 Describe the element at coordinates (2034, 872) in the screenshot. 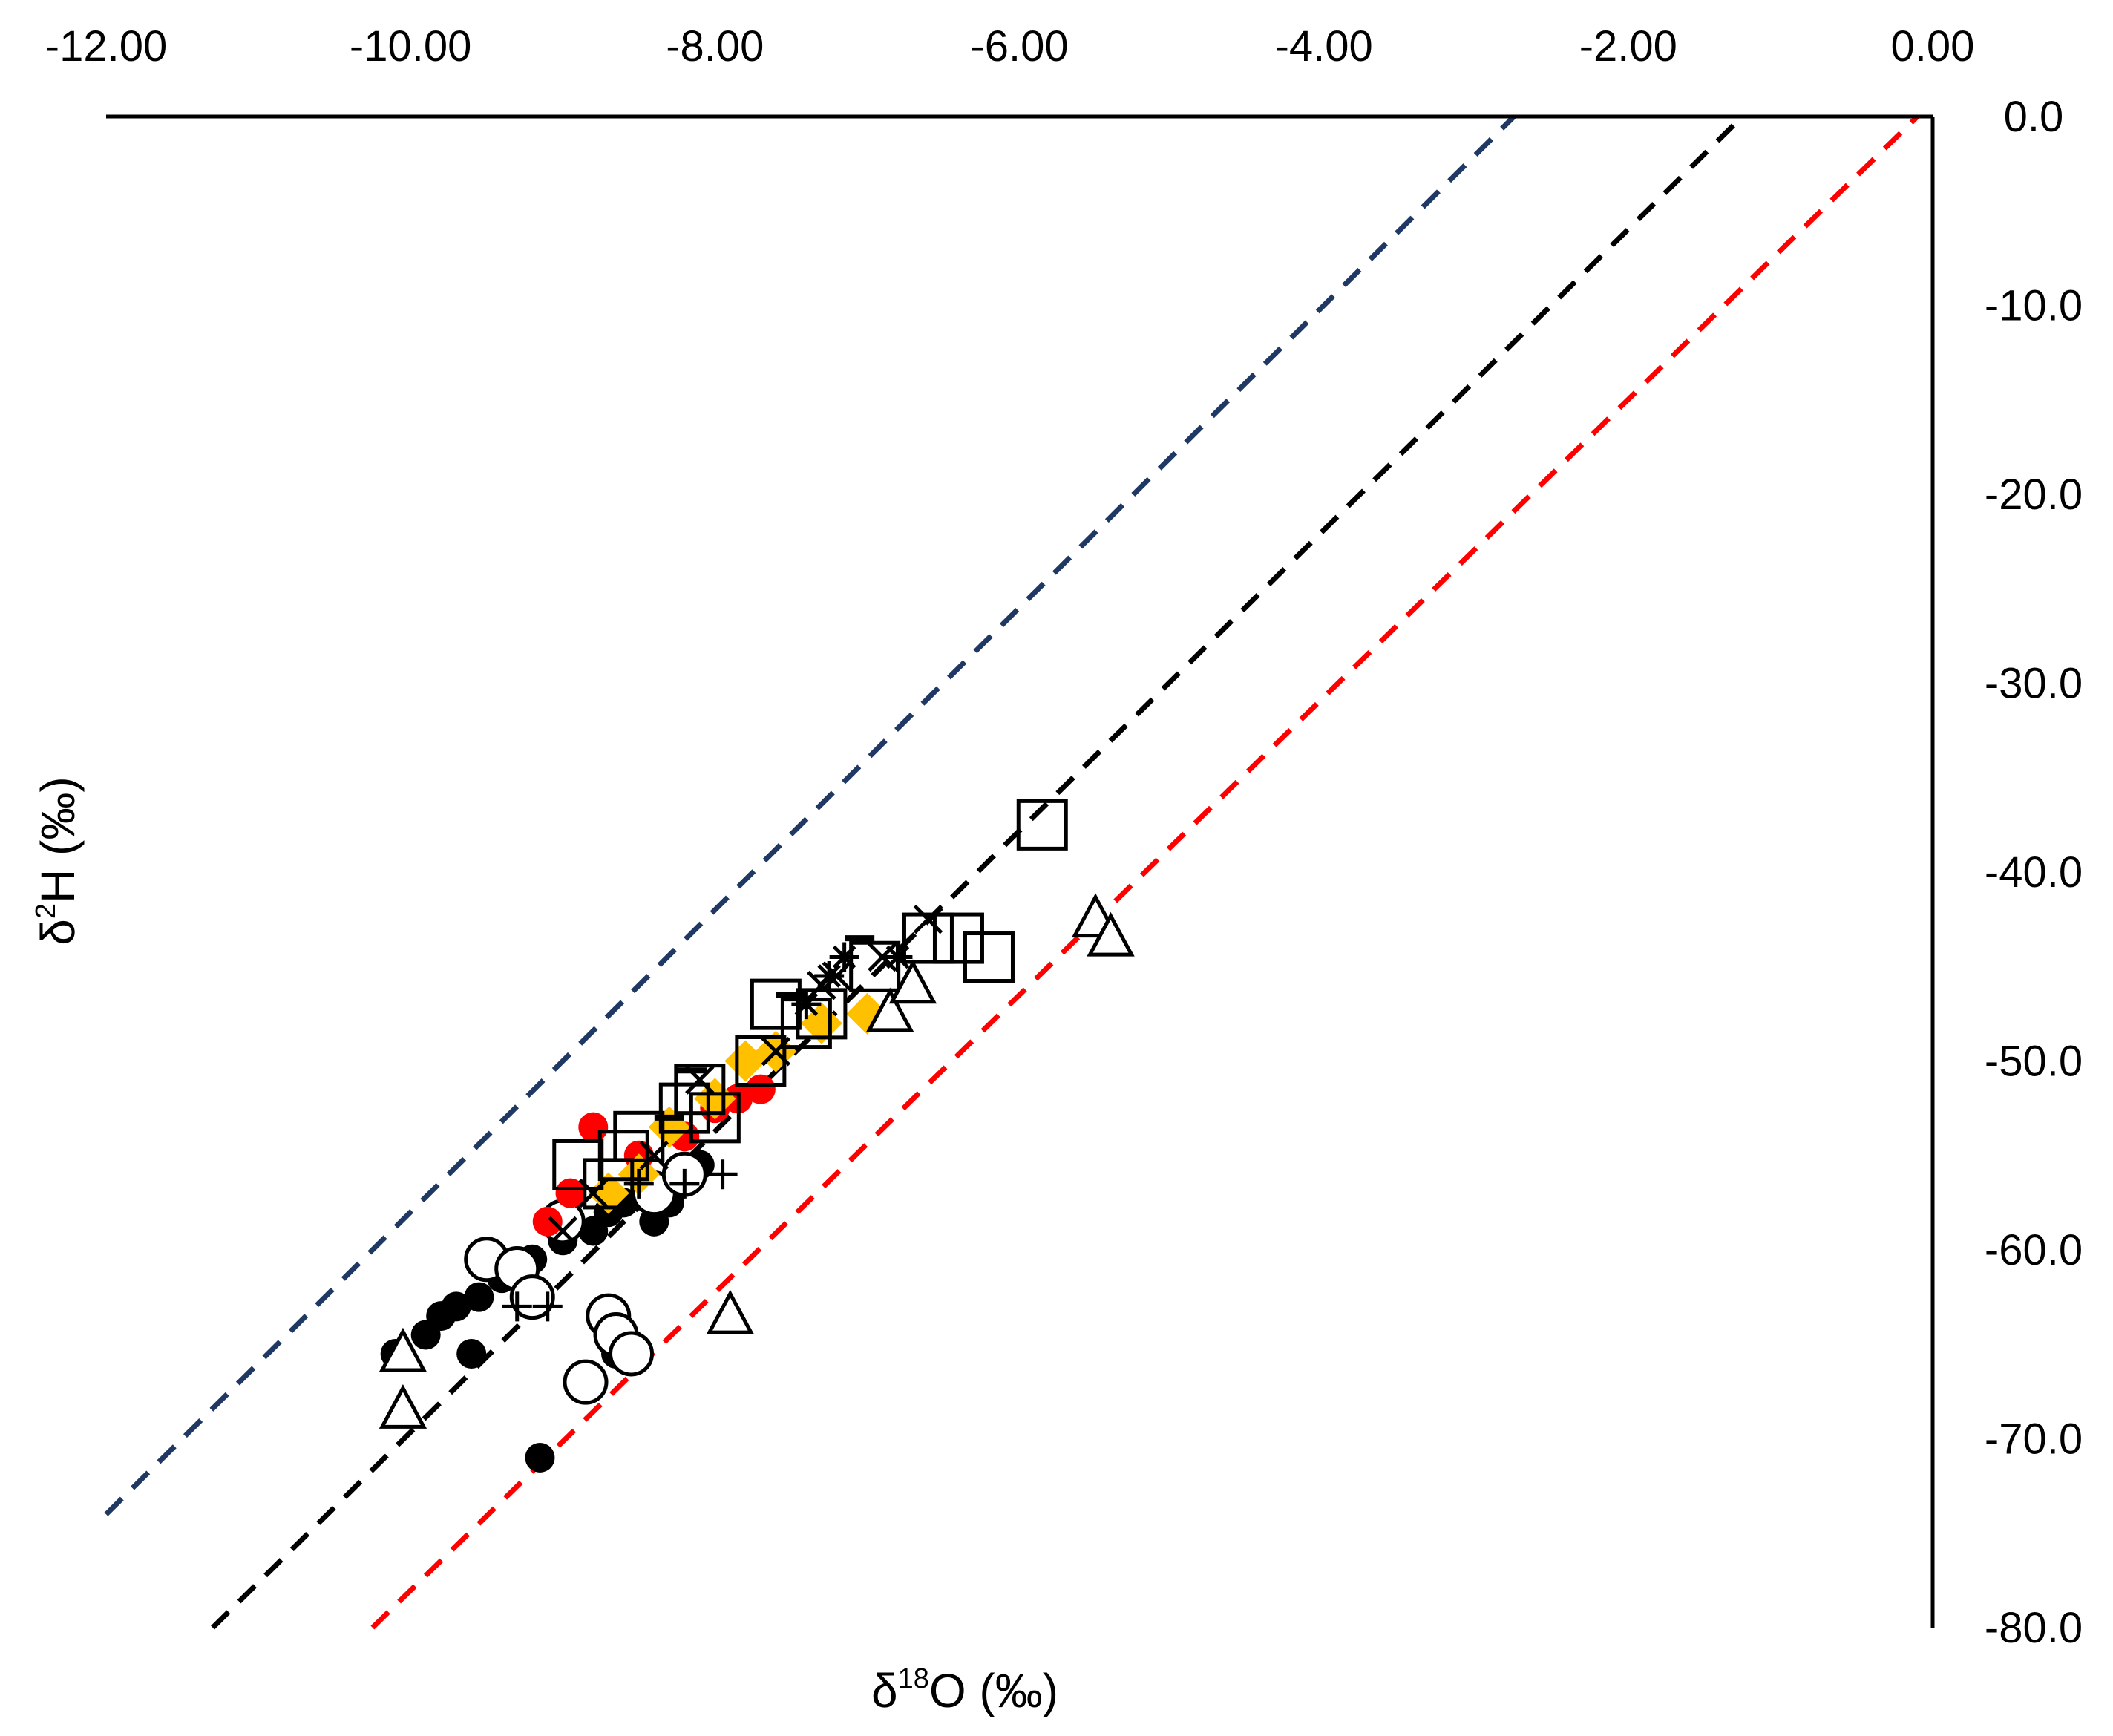

I see `y-tick-label: -40.0` at that location.